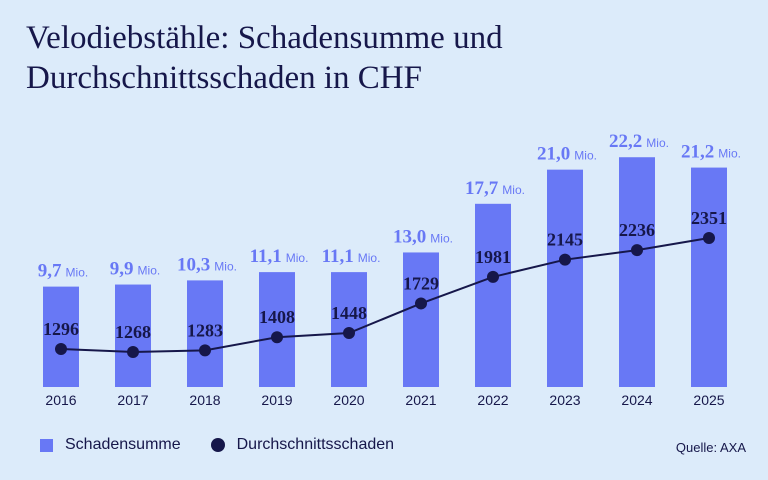 The width and height of the screenshot is (768, 480). I want to click on x-tick-label-2022: 2022, so click(492, 400).